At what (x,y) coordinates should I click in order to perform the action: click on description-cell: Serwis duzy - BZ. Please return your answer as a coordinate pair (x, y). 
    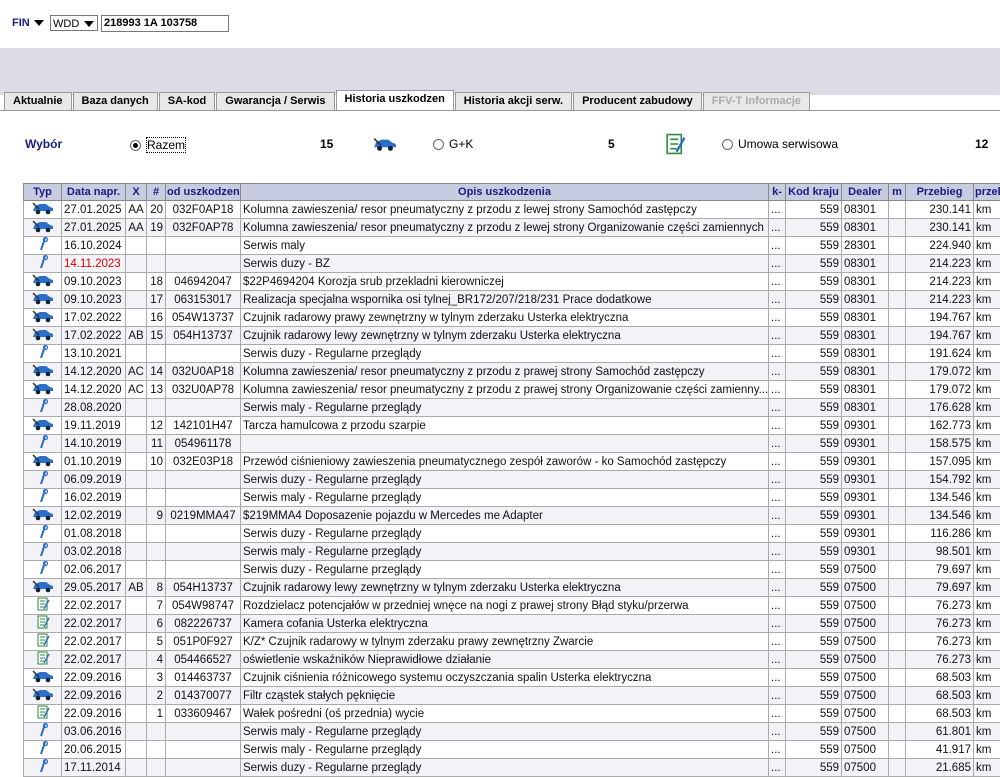
    Looking at the image, I should click on (505, 264).